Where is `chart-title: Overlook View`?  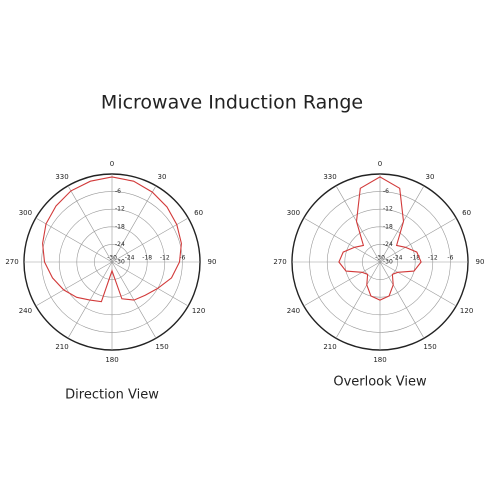
chart-title: Overlook View is located at coordinates (380, 382).